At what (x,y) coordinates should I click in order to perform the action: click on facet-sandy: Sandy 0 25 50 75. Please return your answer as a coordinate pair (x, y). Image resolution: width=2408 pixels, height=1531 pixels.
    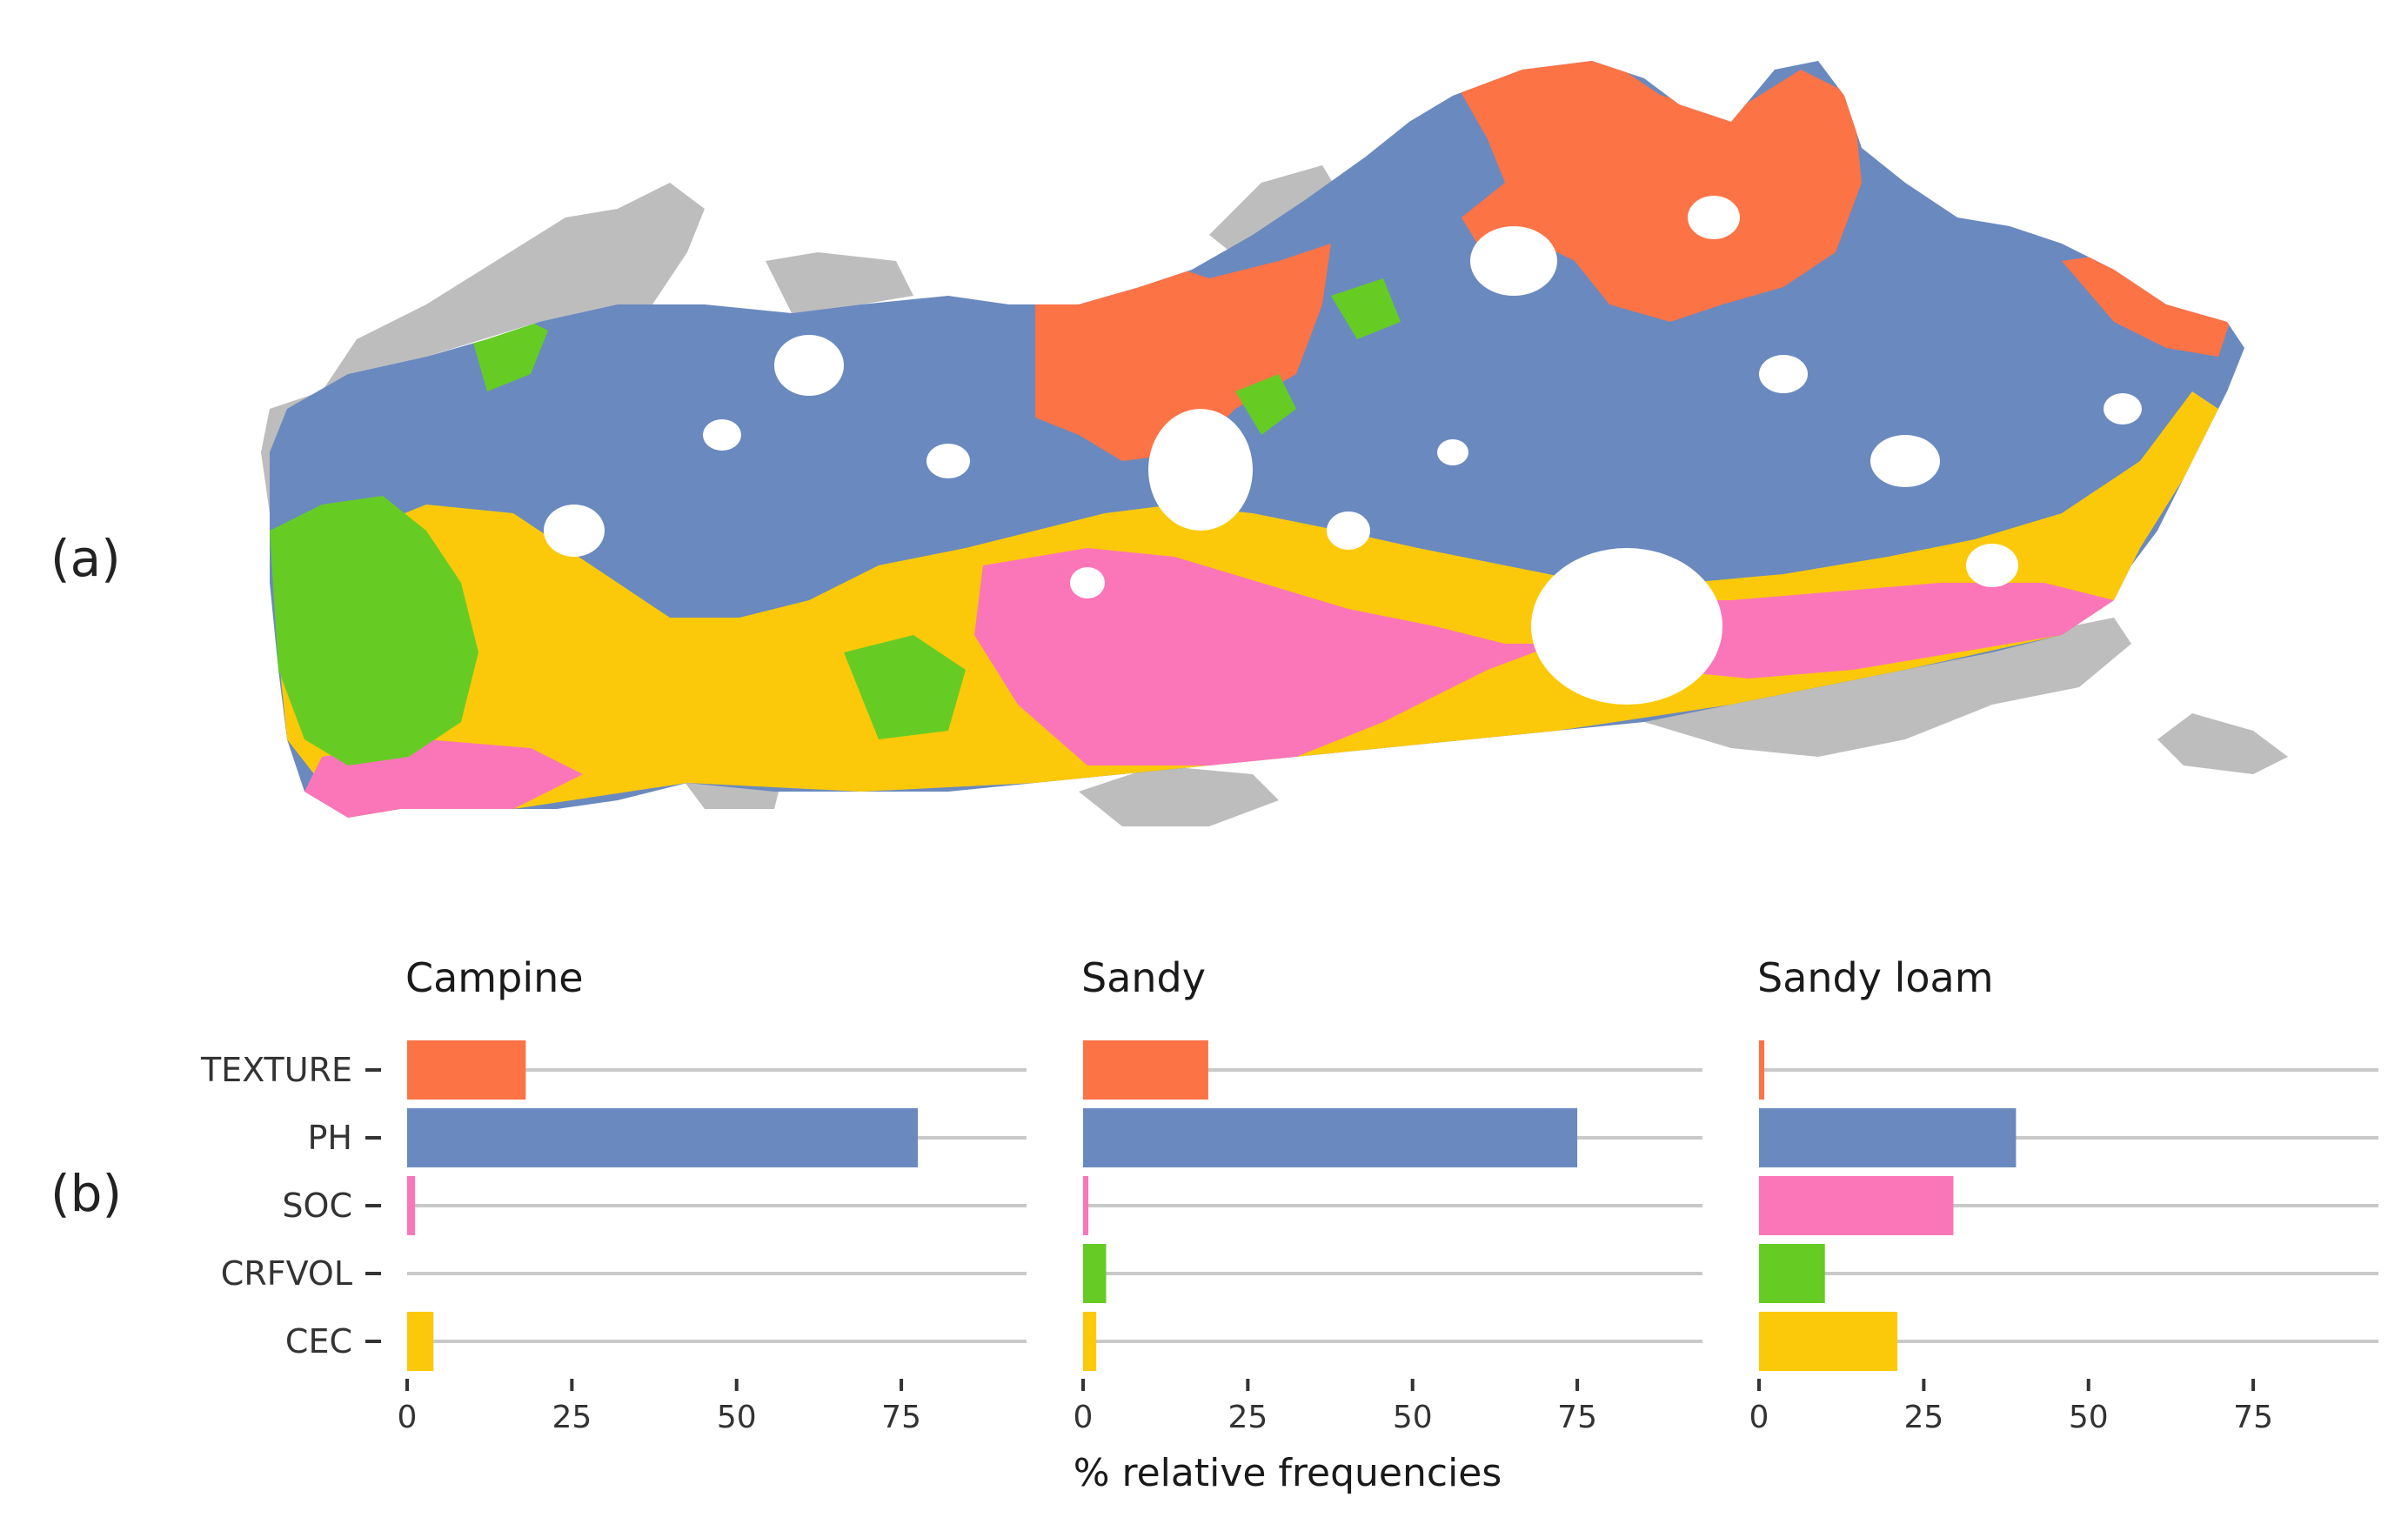
    Looking at the image, I should click on (1388, 1194).